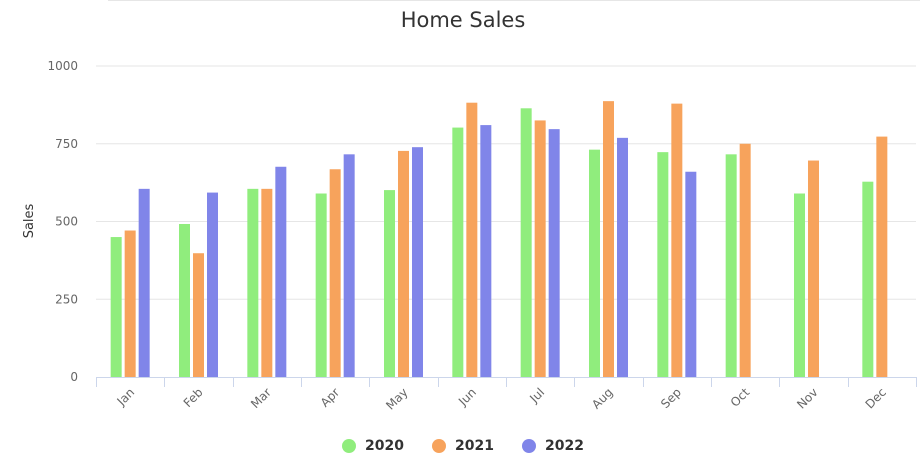 This screenshot has height=467, width=920. I want to click on bar-2021-feb, so click(198, 315).